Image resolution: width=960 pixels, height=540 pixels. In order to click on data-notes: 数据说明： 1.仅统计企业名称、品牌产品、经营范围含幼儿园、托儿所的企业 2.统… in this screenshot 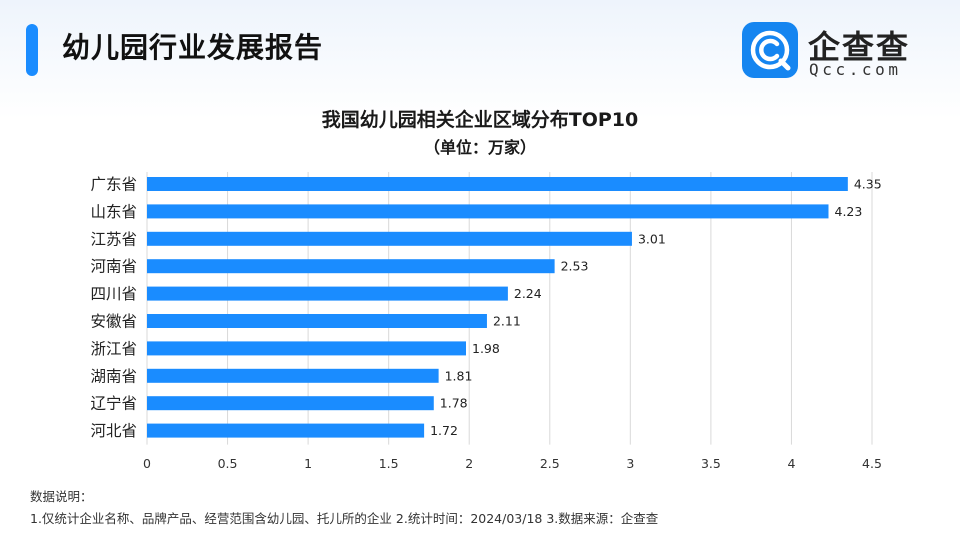, I will do `click(344, 508)`.